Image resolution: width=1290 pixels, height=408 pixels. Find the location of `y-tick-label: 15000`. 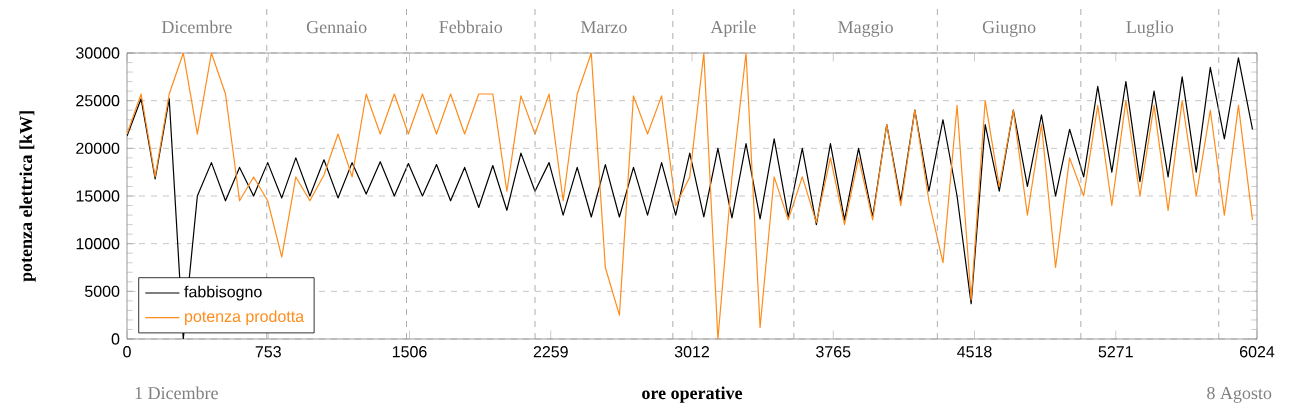

y-tick-label: 15000 is located at coordinates (98, 196).